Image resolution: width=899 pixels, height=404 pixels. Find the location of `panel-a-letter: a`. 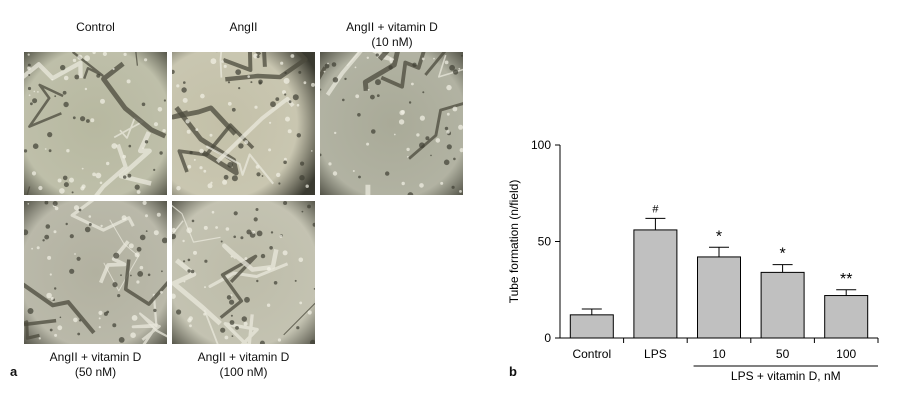

panel-a-letter: a is located at coordinates (14, 371).